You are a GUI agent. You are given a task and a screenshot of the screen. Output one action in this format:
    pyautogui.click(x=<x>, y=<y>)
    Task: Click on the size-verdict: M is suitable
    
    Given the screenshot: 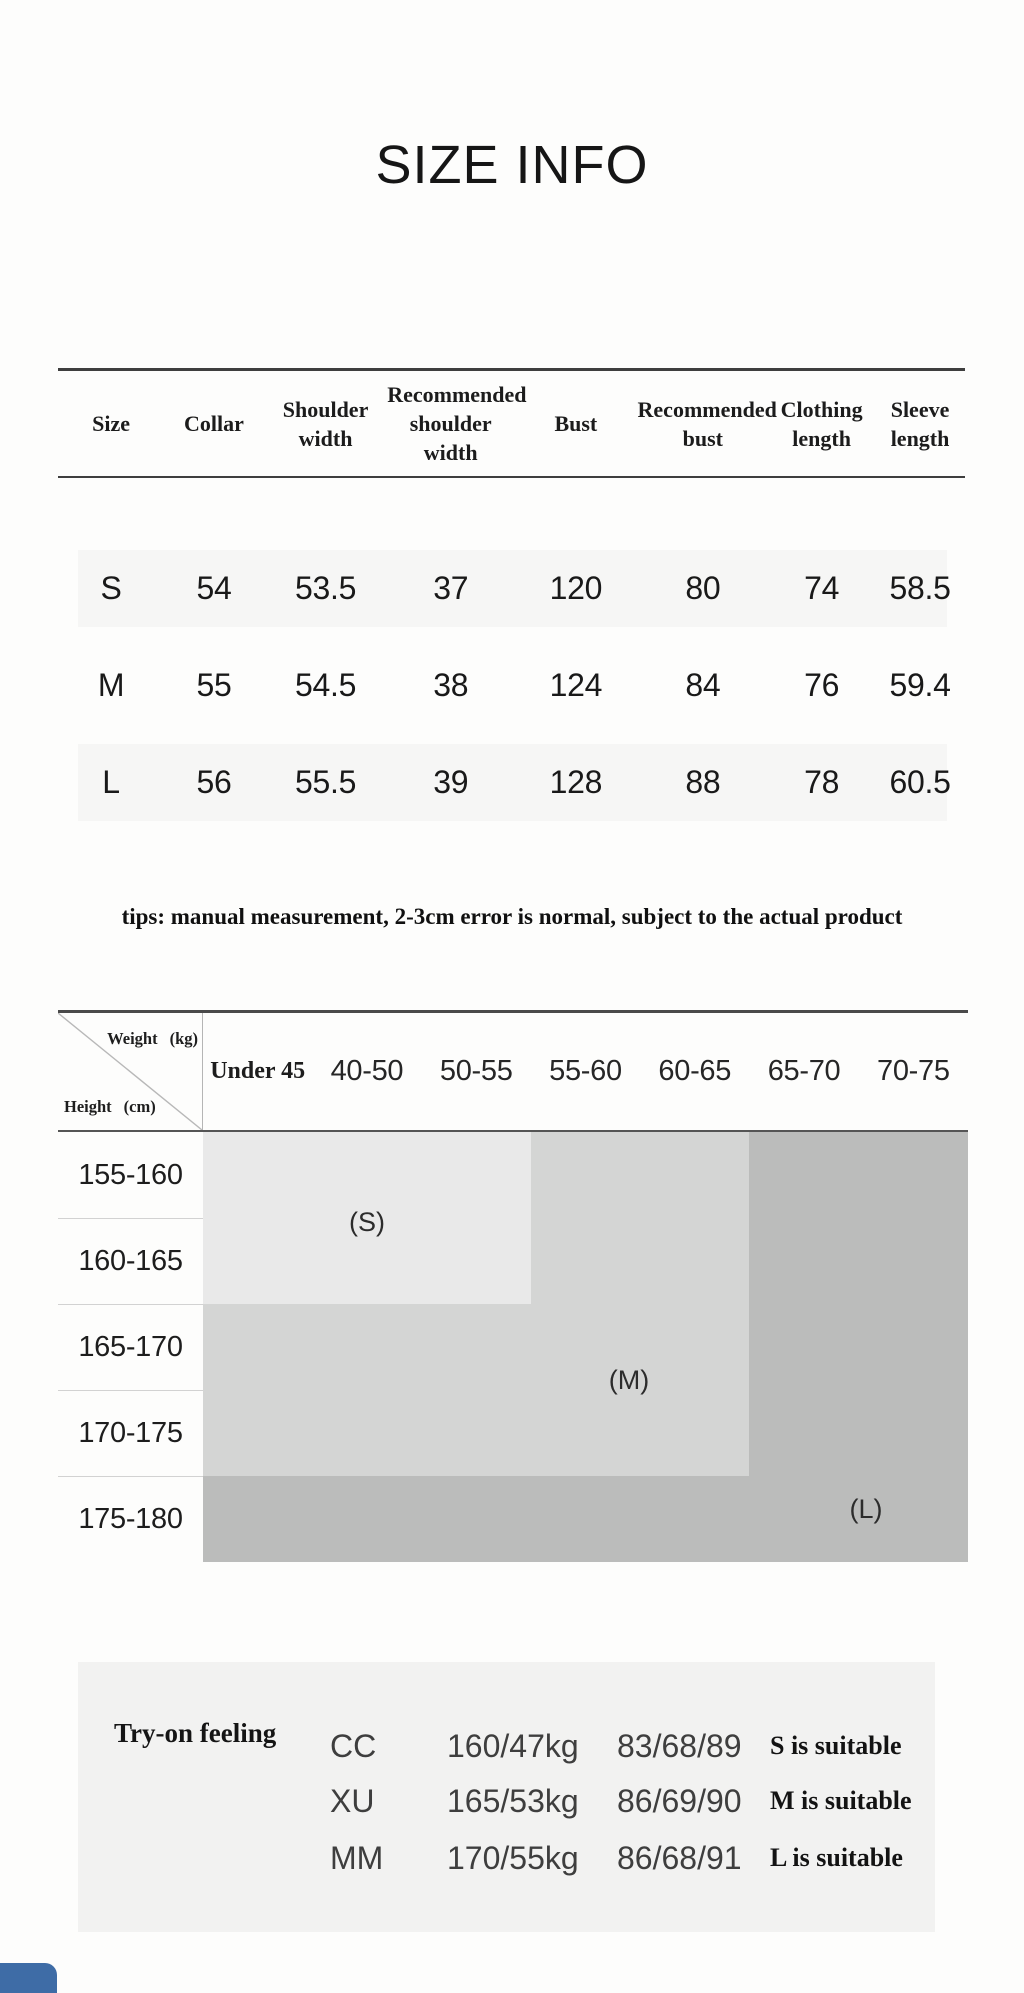 What is the action you would take?
    pyautogui.click(x=841, y=1800)
    